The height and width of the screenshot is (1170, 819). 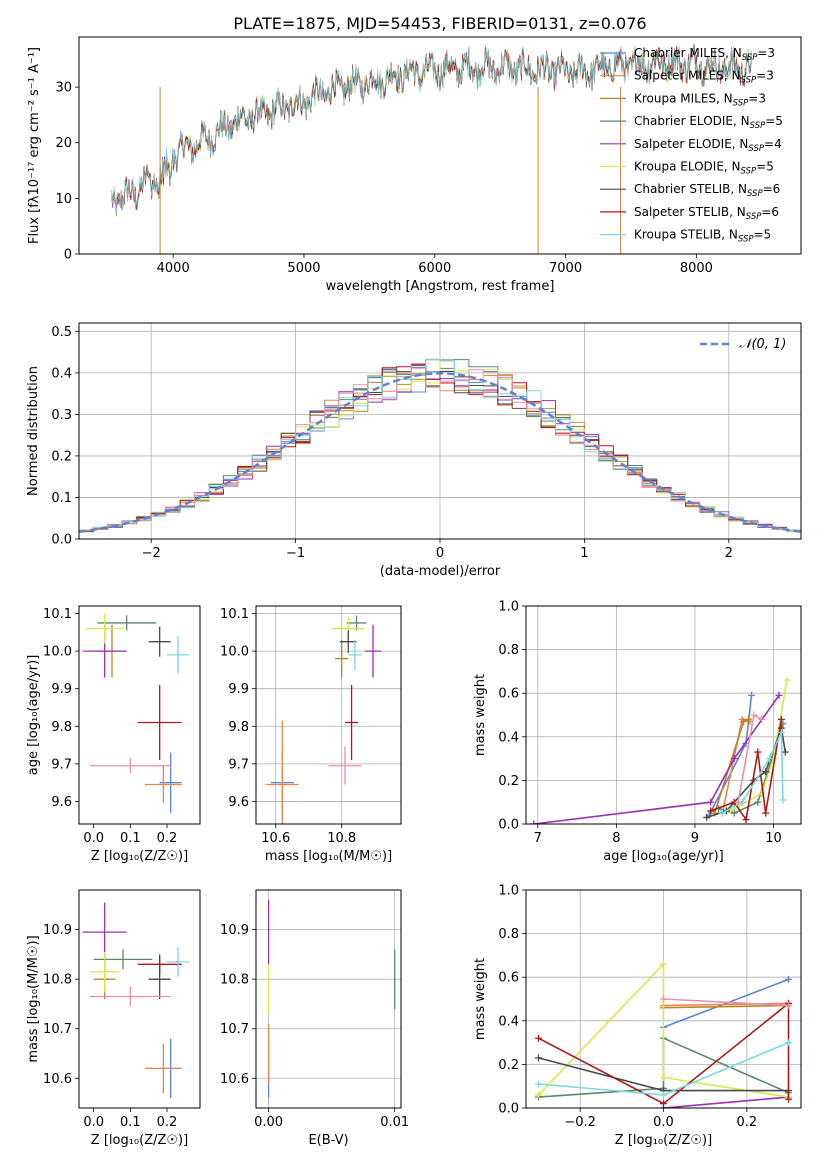 What do you see at coordinates (773, 838) in the screenshot?
I see `x-tick-label: 10` at bounding box center [773, 838].